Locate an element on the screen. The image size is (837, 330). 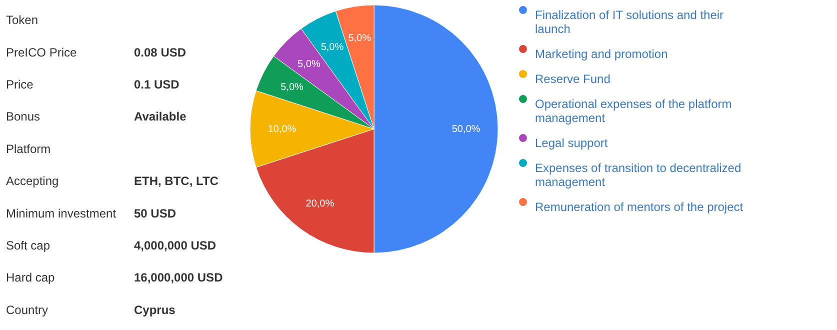
text: 0.08 USD is located at coordinates (160, 52).